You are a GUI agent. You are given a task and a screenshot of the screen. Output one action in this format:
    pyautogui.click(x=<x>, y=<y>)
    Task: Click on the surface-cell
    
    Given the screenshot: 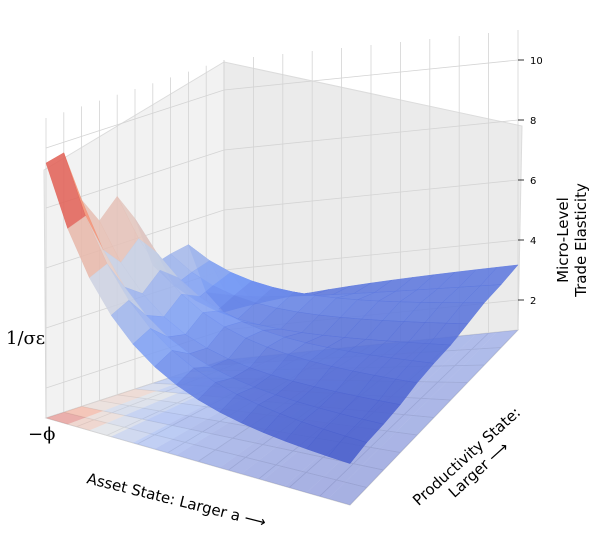 What is the action you would take?
    pyautogui.click(x=347, y=449)
    